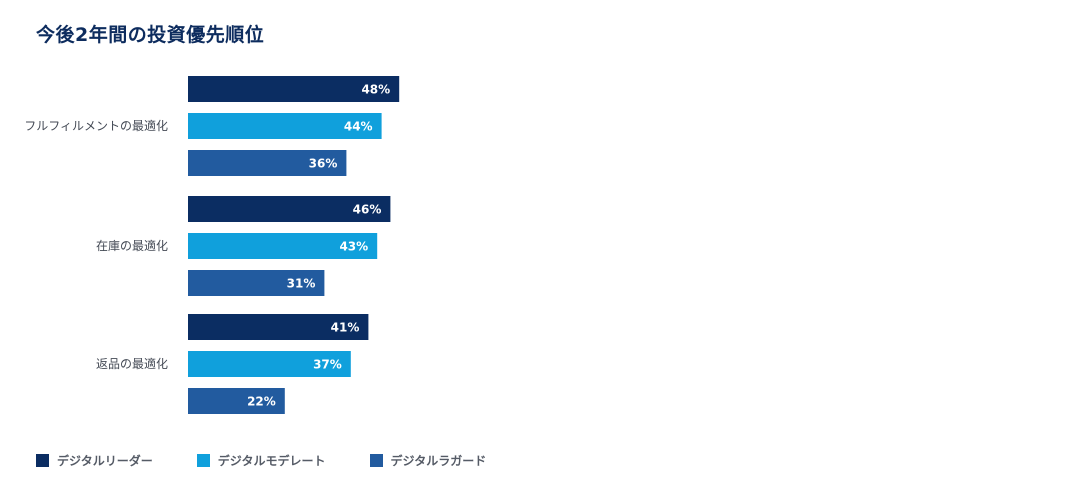 The height and width of the screenshot is (492, 1080). Describe the element at coordinates (294, 89) in the screenshot. I see `bar-fulfillment-leader` at that location.